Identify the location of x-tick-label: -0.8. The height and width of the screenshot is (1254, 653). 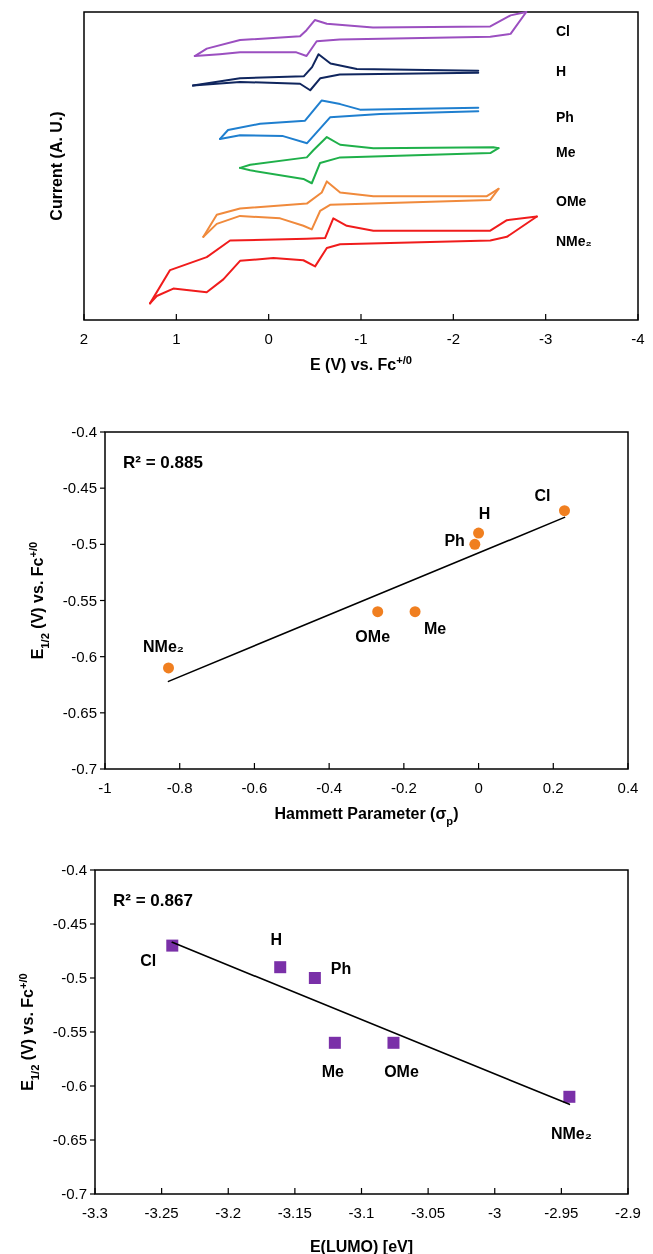
(179, 787).